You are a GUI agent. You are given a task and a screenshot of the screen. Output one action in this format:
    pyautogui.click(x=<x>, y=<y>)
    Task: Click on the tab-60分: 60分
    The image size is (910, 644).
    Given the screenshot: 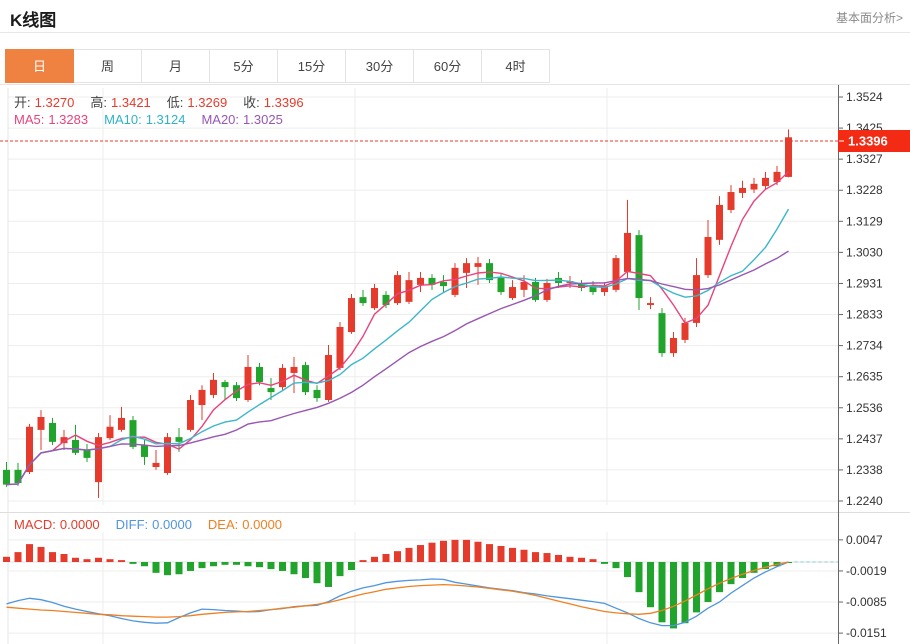 What is the action you would take?
    pyautogui.click(x=447, y=66)
    